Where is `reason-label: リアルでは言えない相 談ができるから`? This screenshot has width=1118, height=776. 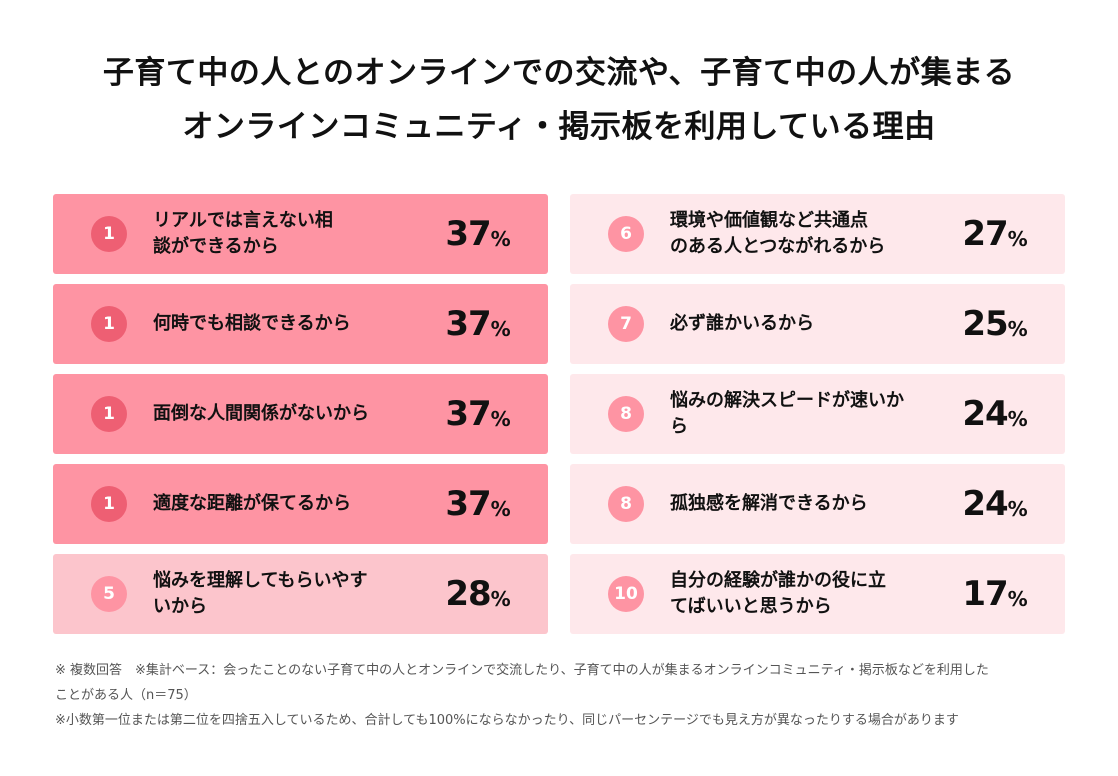
reason-label: リアルでは言えない相 談ができるから is located at coordinates (243, 233).